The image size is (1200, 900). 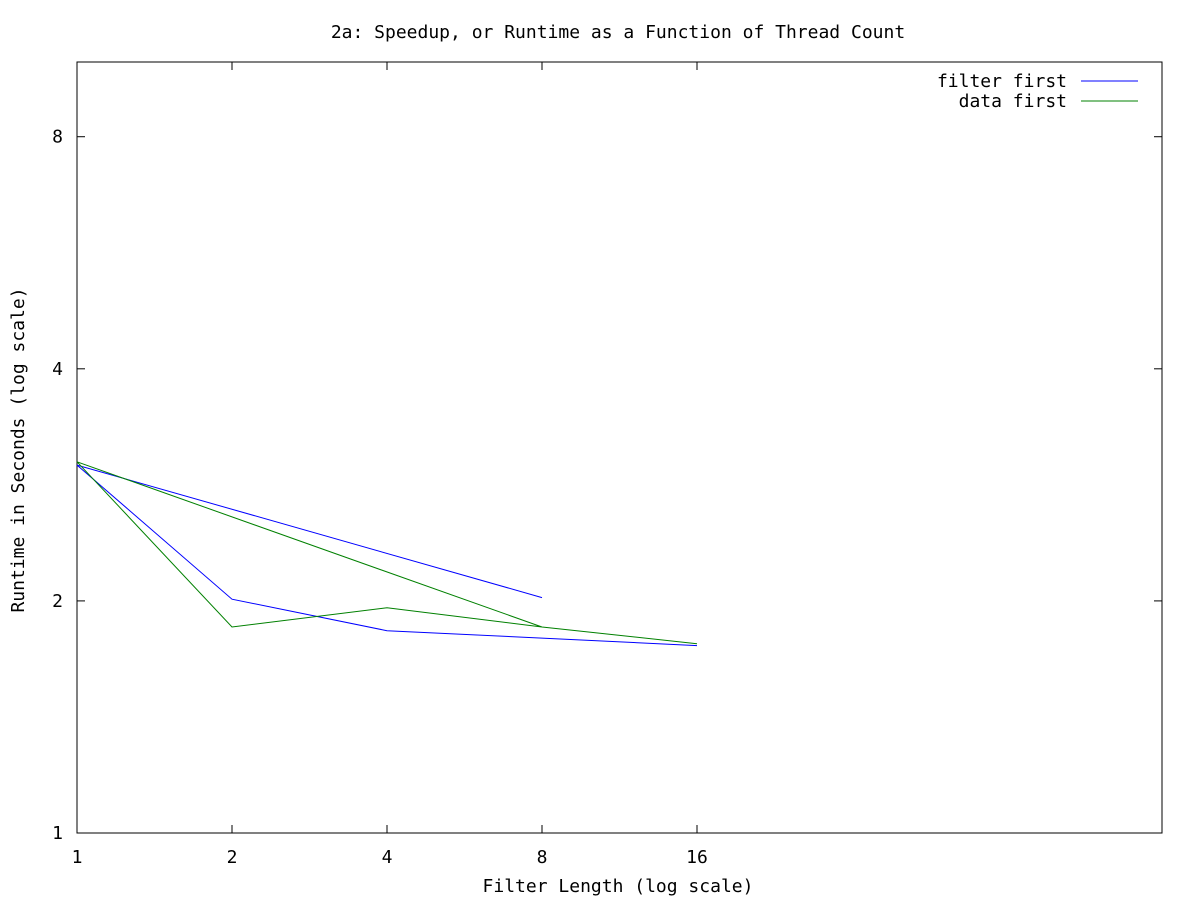 I want to click on legend-label-filter-first: filter first, so click(x=1002, y=81).